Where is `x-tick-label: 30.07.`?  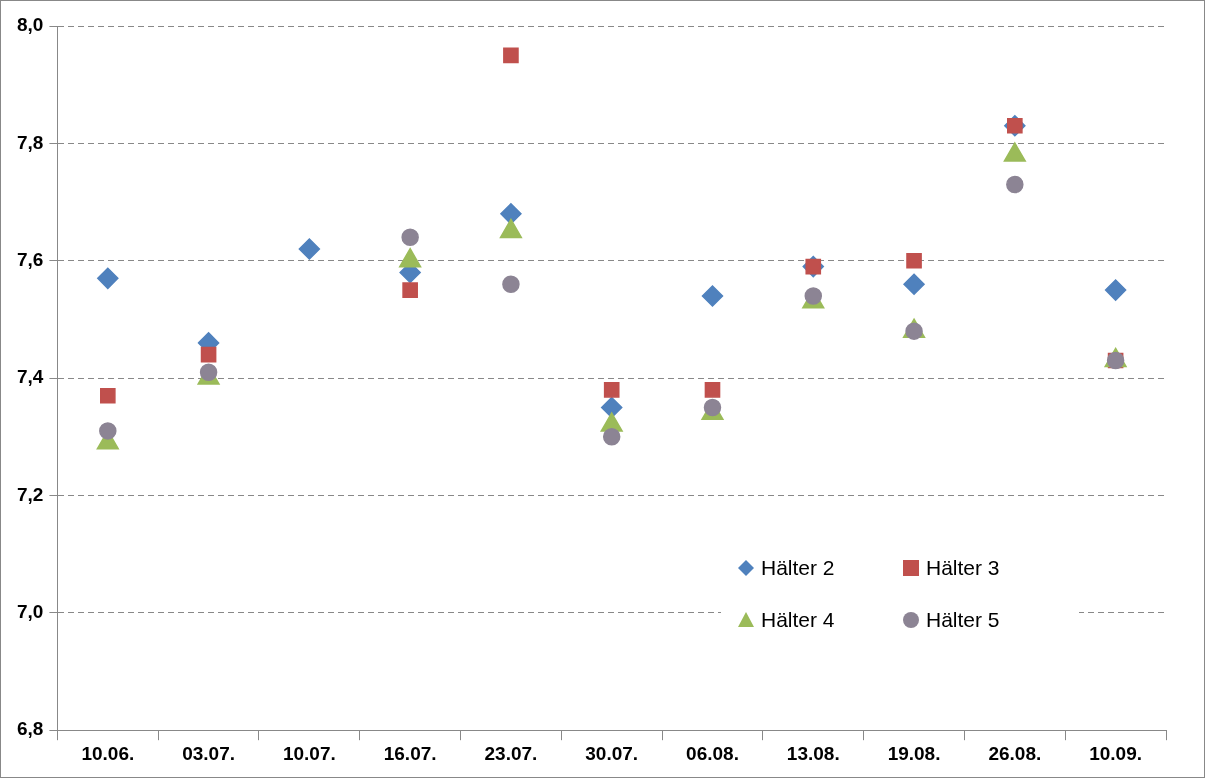
x-tick-label: 30.07. is located at coordinates (612, 753).